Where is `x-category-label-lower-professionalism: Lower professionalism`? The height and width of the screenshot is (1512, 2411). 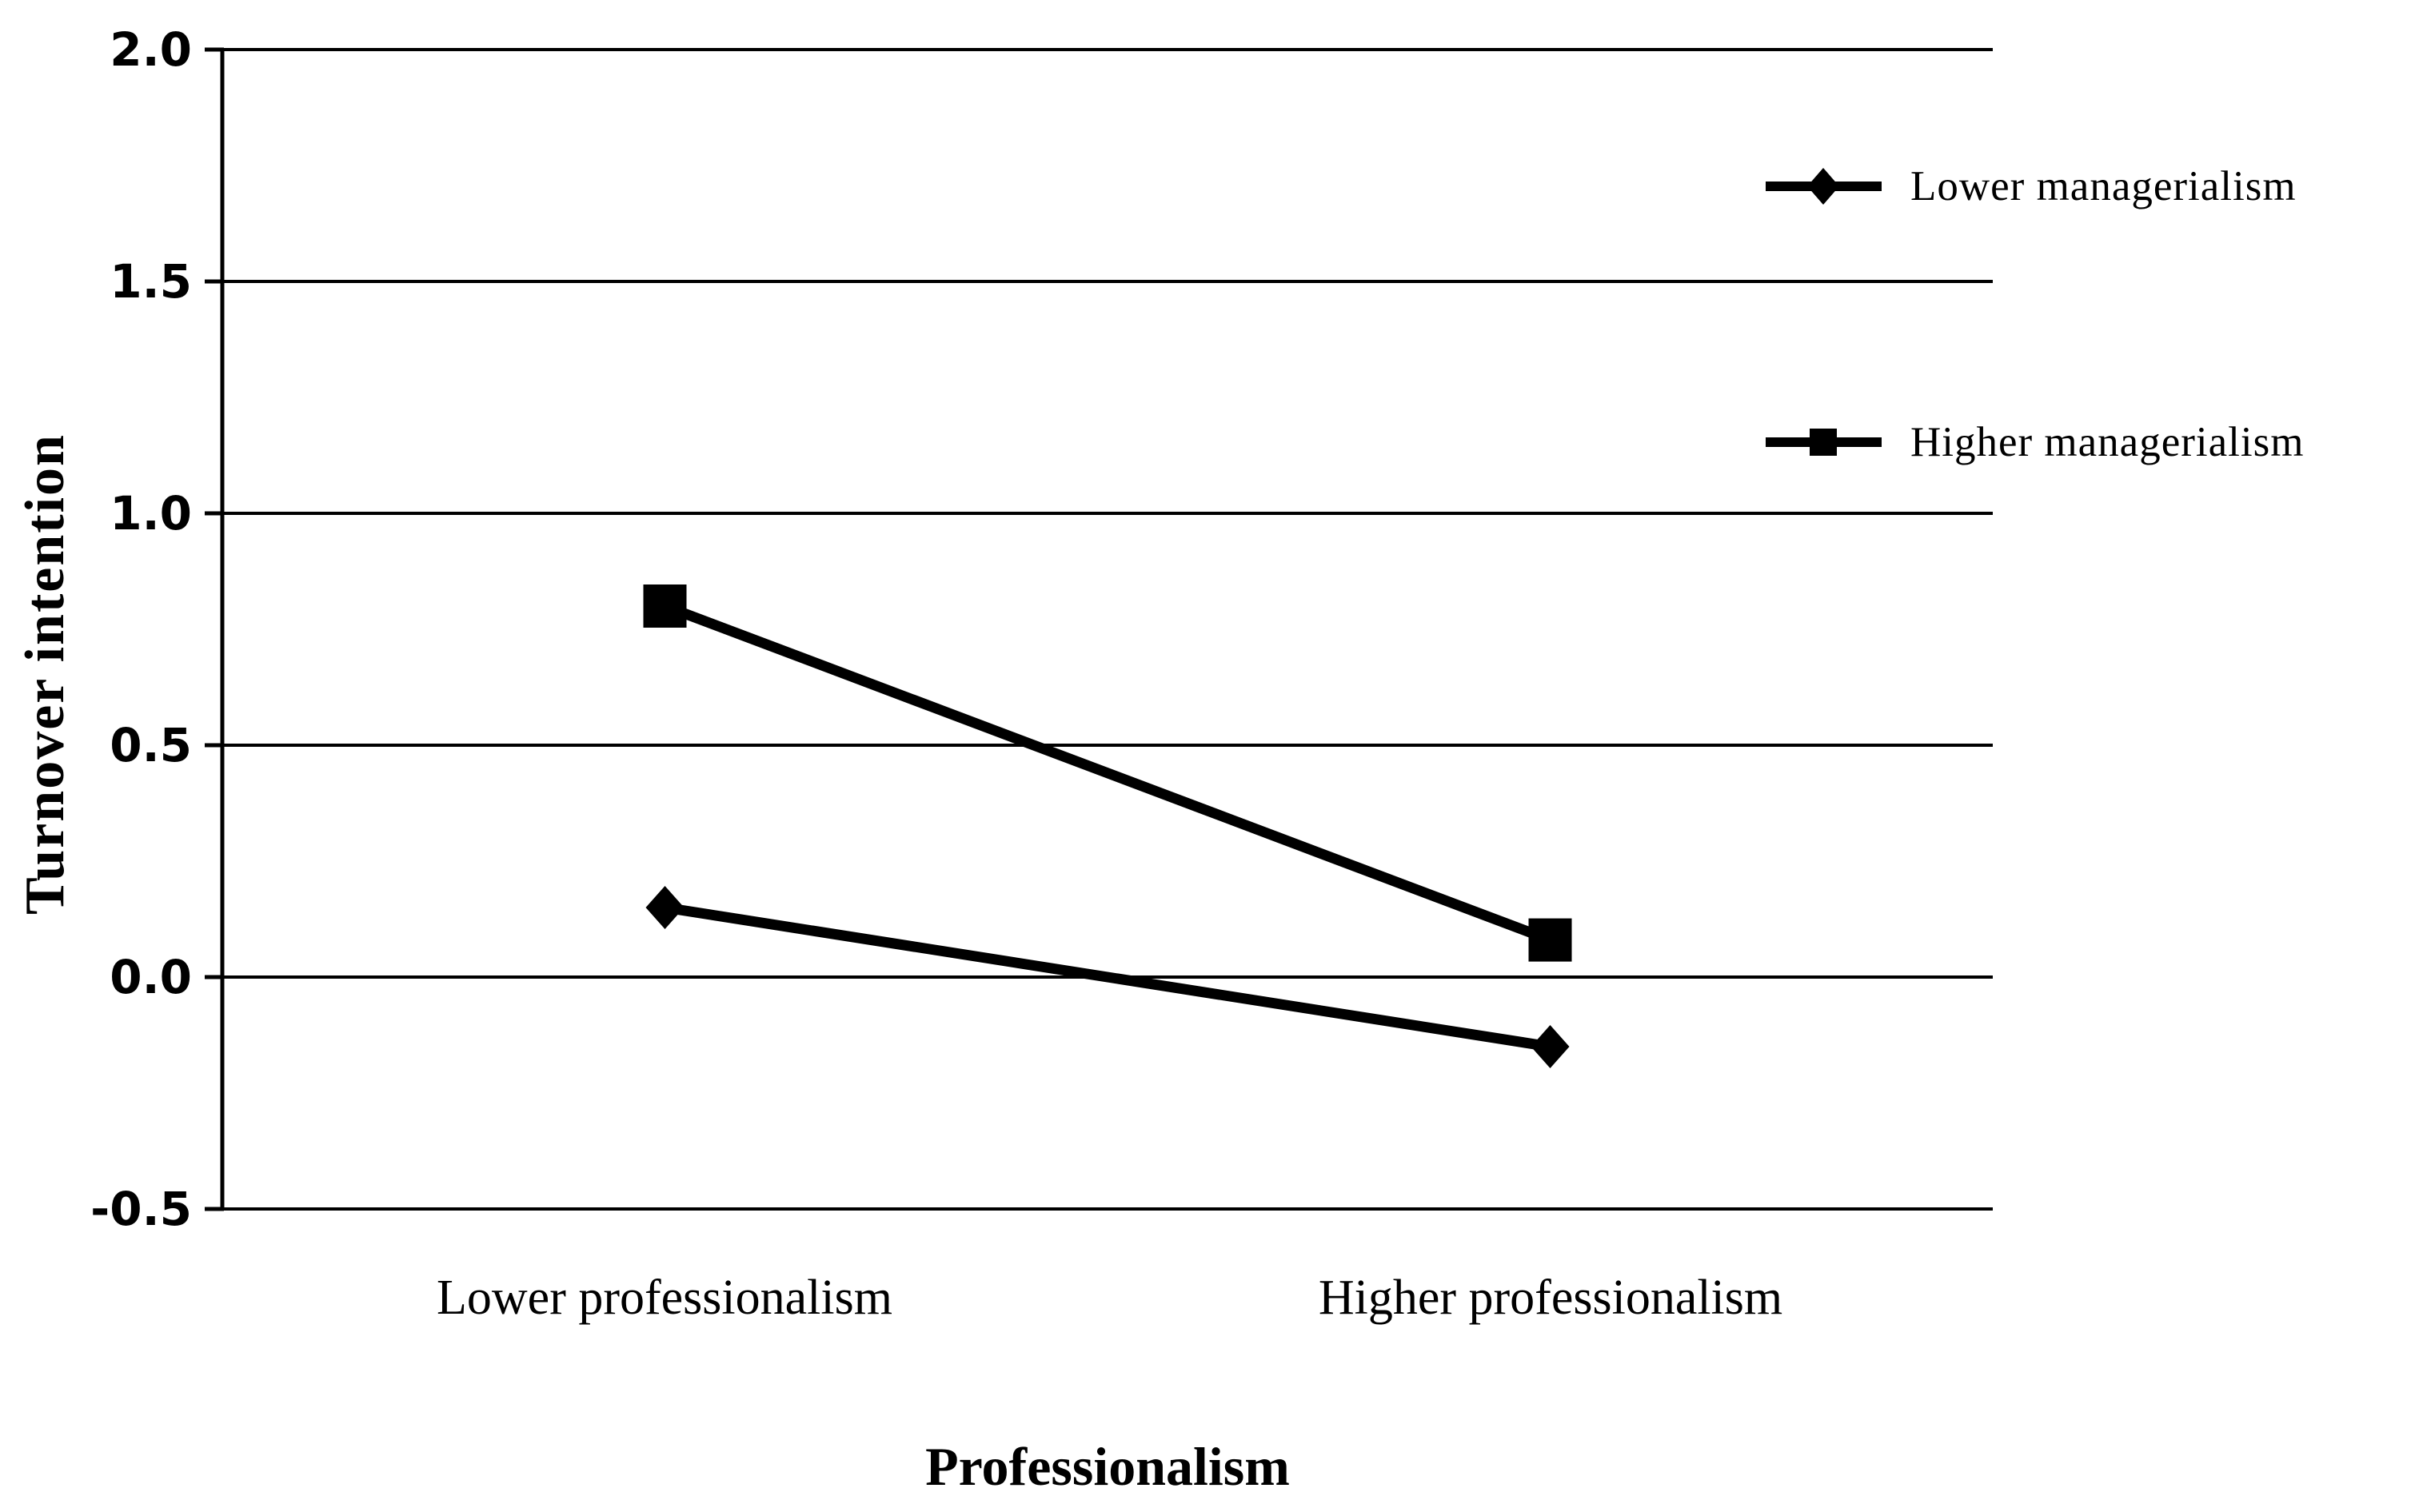
x-category-label-lower-professionalism: Lower professionalism is located at coordinates (664, 1298).